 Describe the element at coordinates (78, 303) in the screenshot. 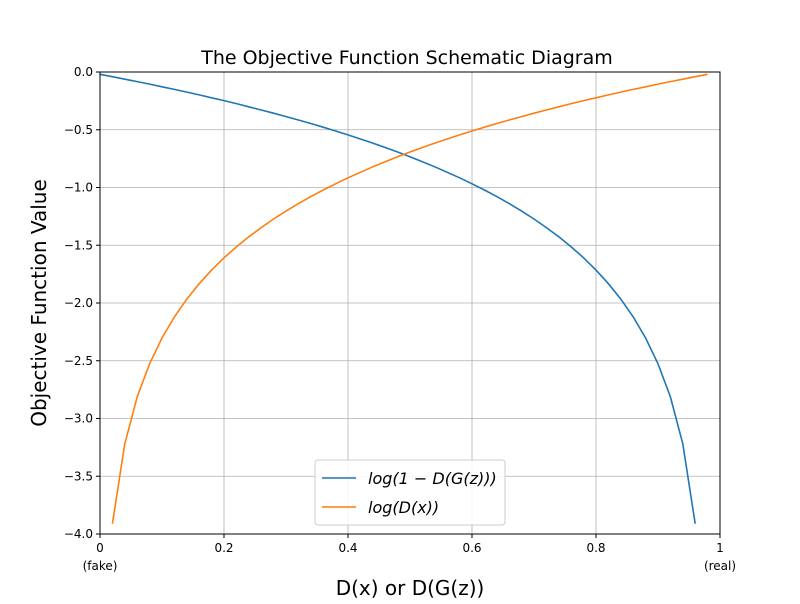

I see `y-tick-label: −2.0` at that location.